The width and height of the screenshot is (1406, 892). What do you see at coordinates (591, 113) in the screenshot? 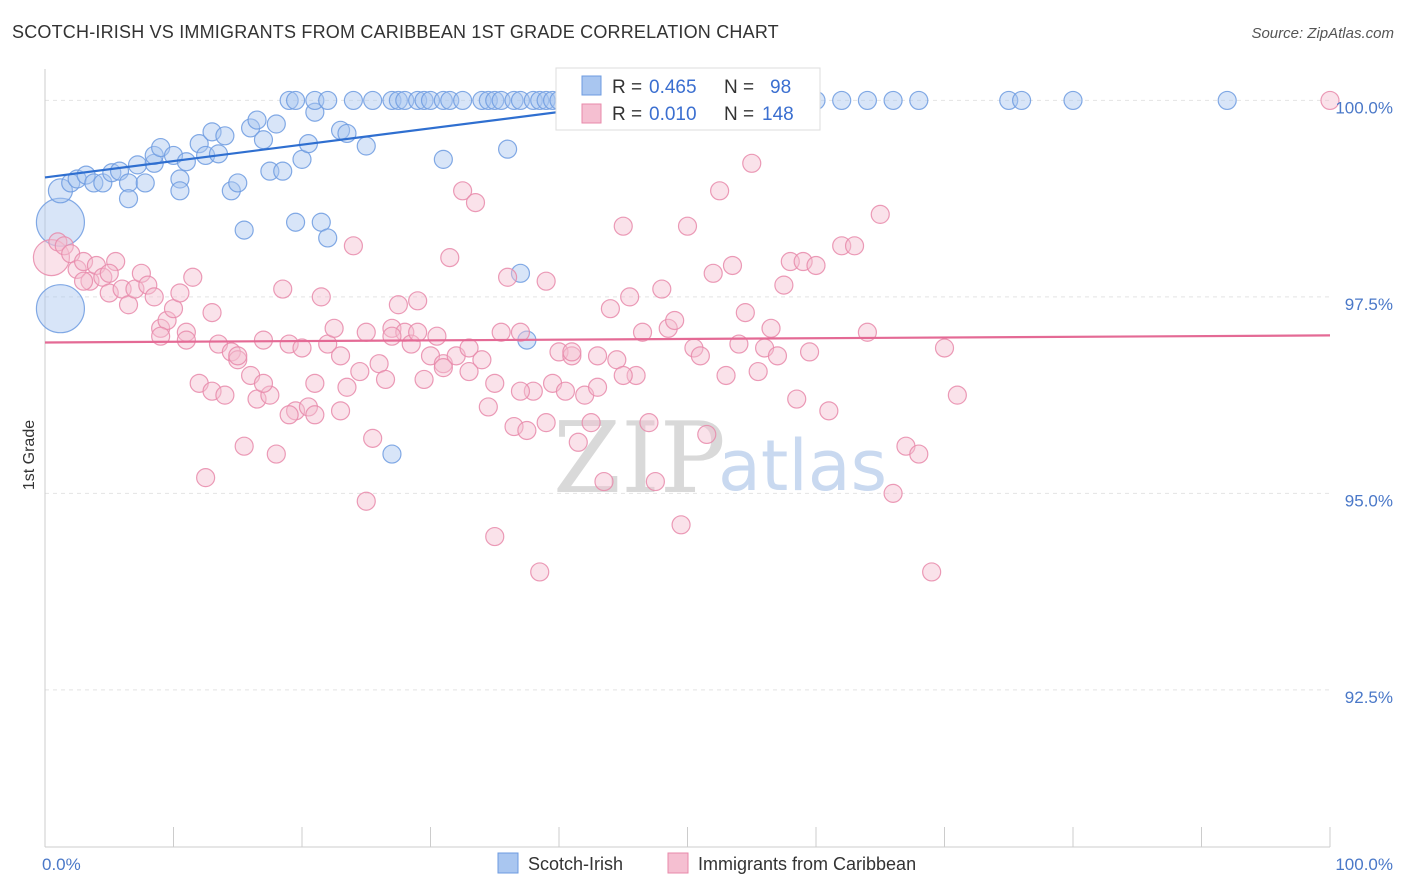
I see `stats-swatch-caribbean` at bounding box center [591, 113].